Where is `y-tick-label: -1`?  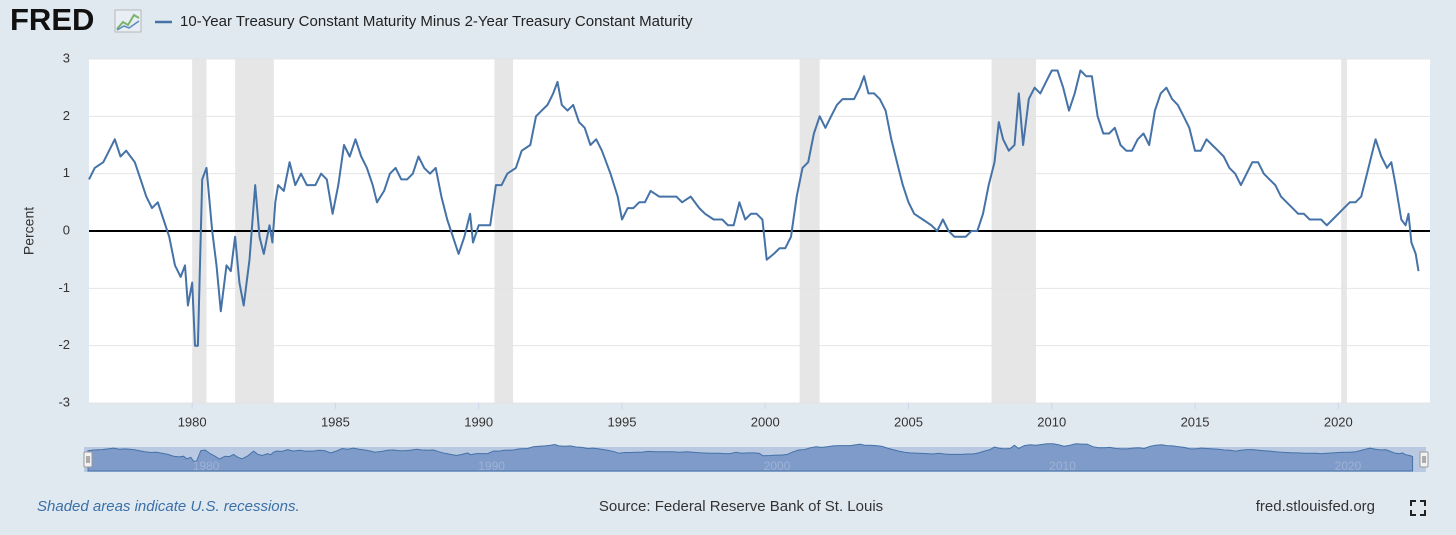 y-tick-label: -1 is located at coordinates (64, 287).